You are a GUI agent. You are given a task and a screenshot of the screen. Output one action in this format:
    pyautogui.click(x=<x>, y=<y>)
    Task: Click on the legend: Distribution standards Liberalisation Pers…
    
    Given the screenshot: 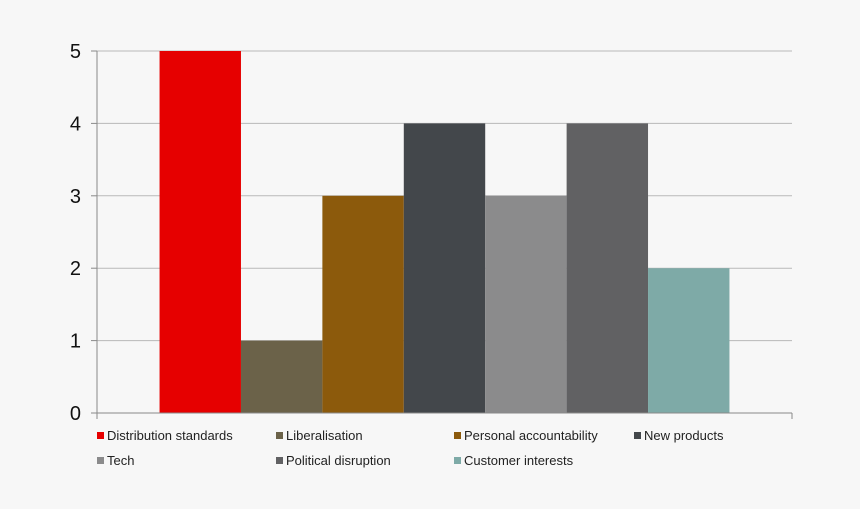 What is the action you would take?
    pyautogui.click(x=410, y=448)
    